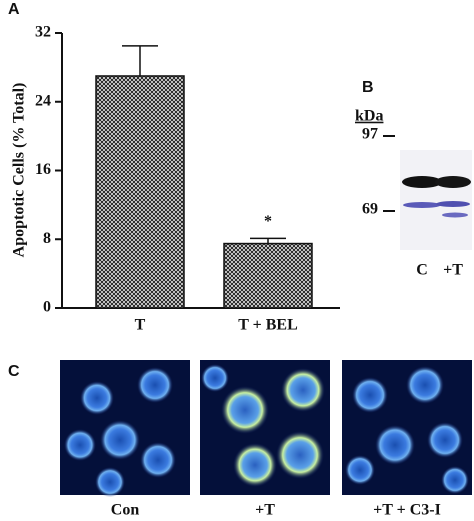  What do you see at coordinates (436, 200) in the screenshot?
I see `blot` at bounding box center [436, 200].